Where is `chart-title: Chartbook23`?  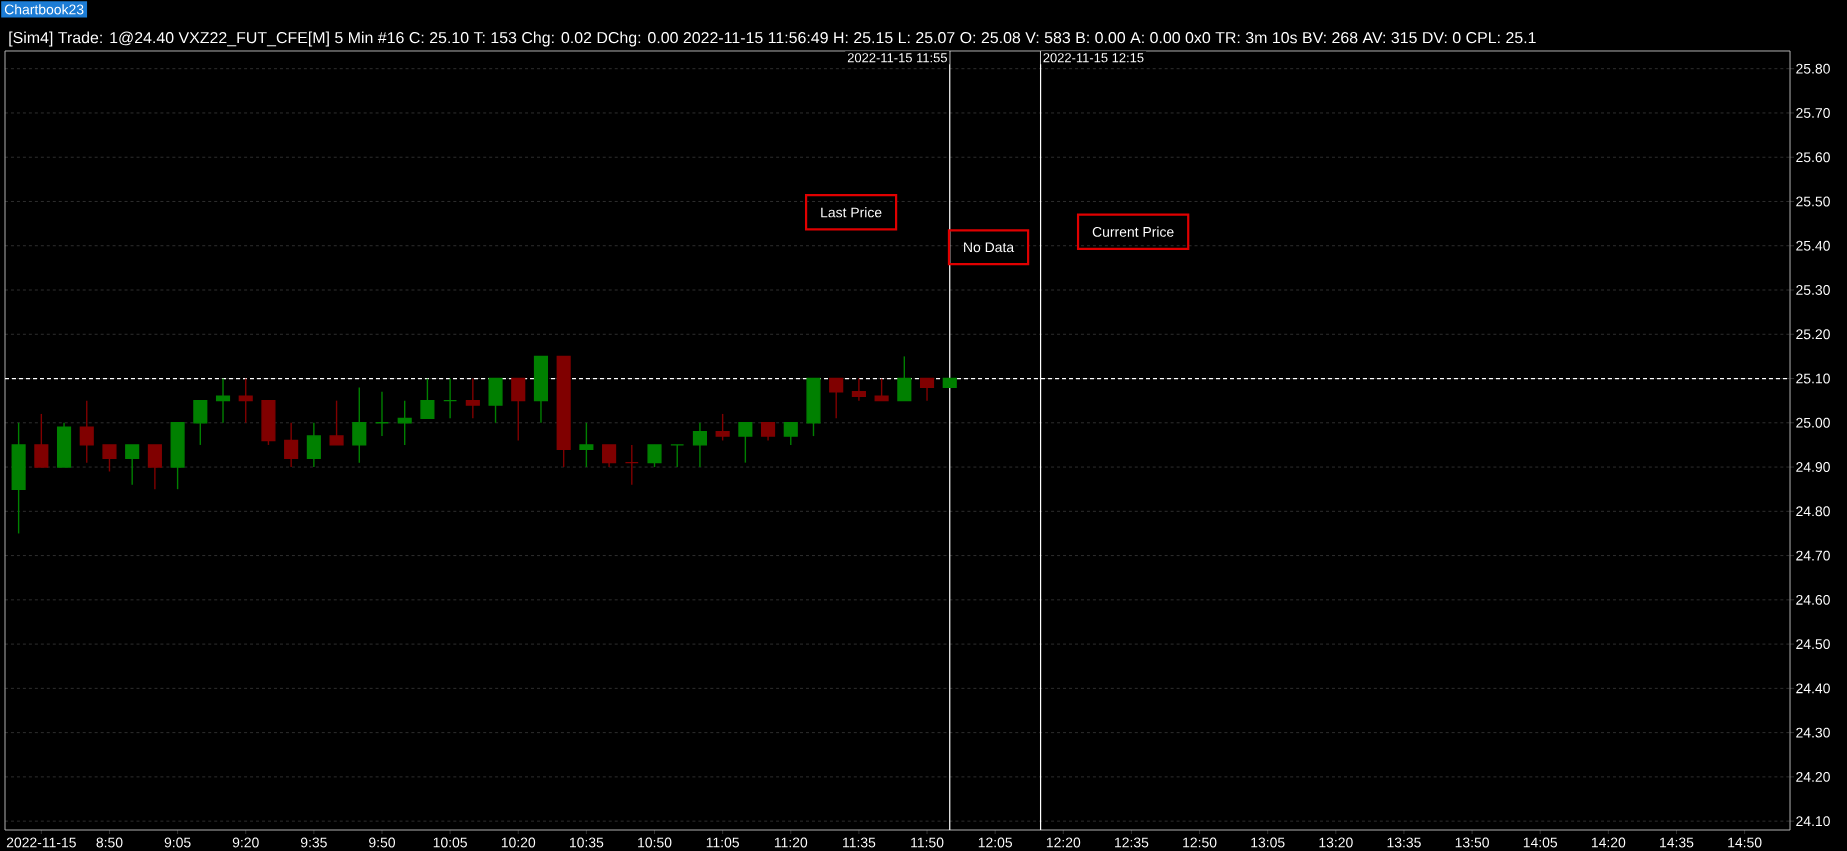 chart-title: Chartbook23 is located at coordinates (44, 9).